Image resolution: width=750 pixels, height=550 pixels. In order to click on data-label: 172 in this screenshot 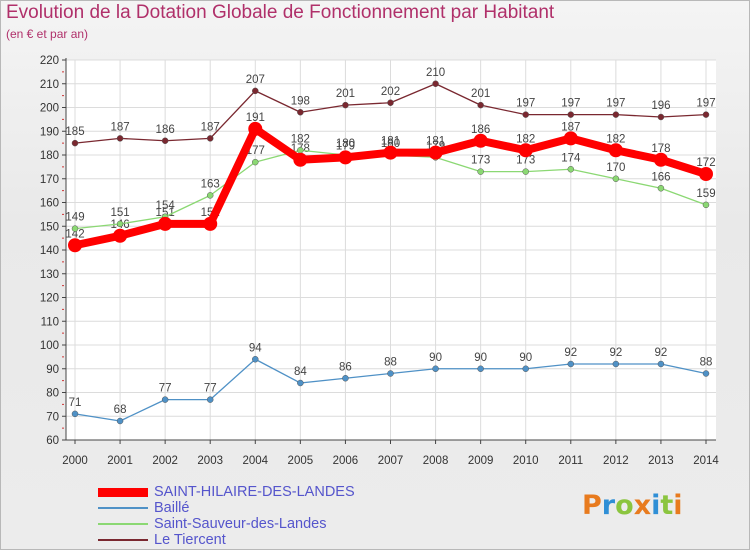, I will do `click(705, 163)`.